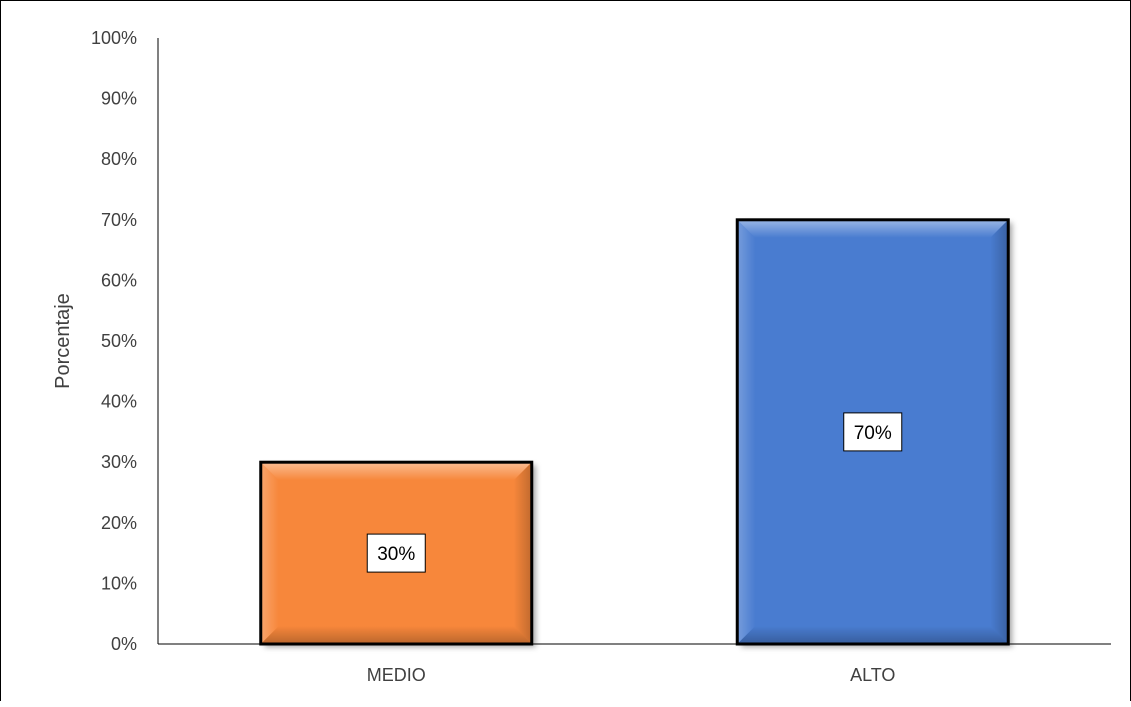  I want to click on x-axis-tick-labels: MEDIO ALTO, so click(631, 675).